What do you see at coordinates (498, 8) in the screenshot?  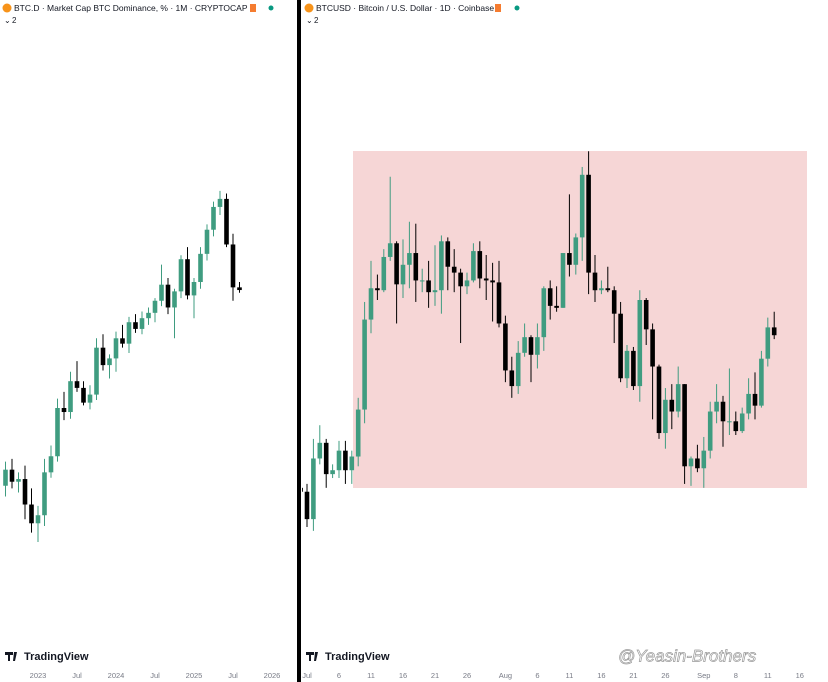 I see `flag-icon` at bounding box center [498, 8].